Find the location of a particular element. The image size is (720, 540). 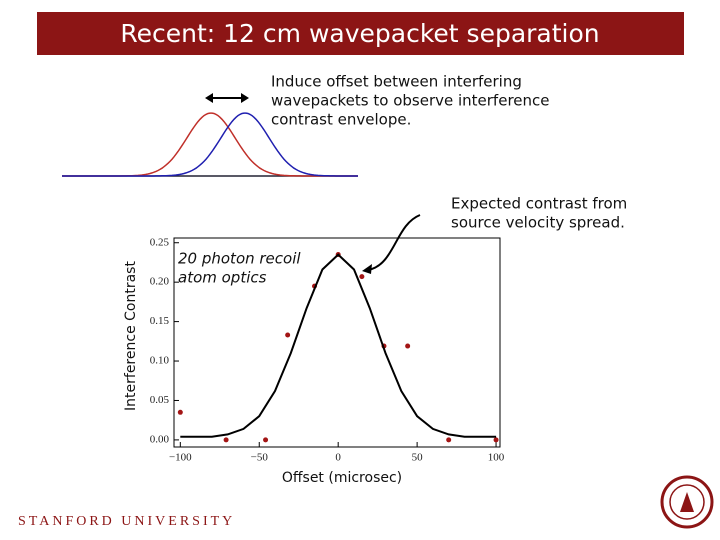

title-bar is located at coordinates (360, 33).